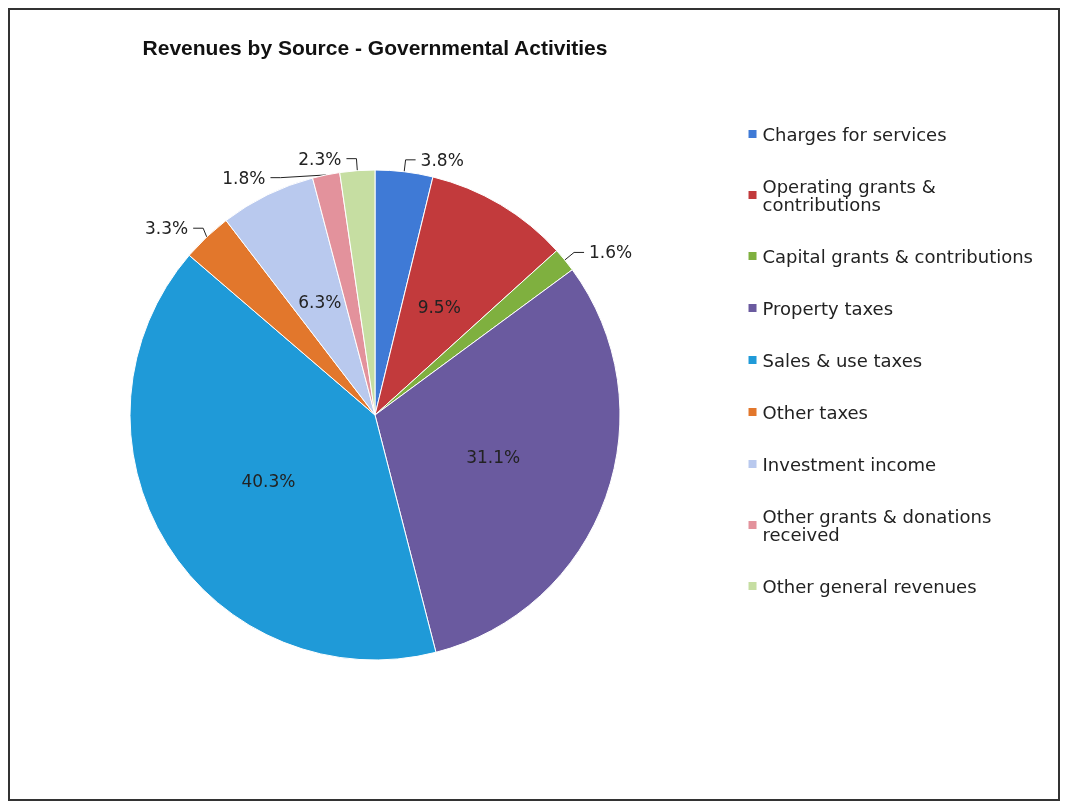 The image size is (1068, 809). What do you see at coordinates (244, 177) in the screenshot?
I see `data-label: 1.8%` at bounding box center [244, 177].